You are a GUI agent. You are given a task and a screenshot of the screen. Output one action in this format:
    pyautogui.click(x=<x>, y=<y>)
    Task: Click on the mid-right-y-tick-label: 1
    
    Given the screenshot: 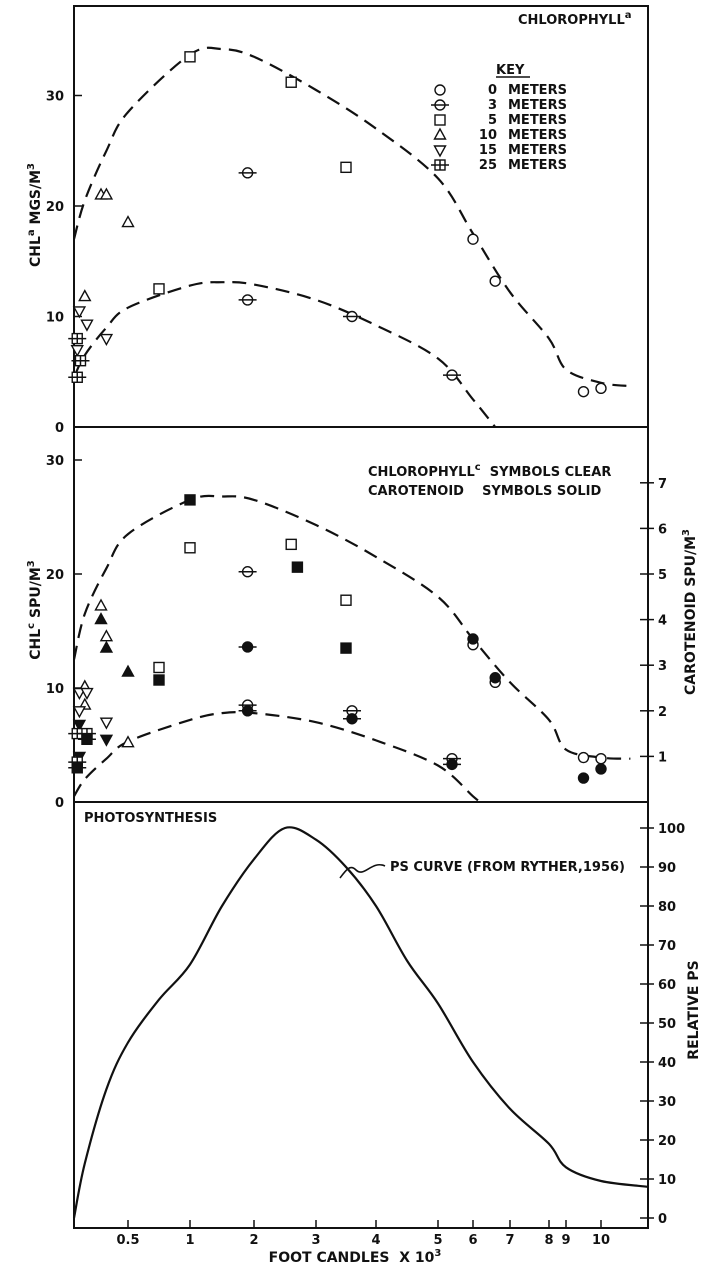 What is the action you would take?
    pyautogui.click(x=662, y=757)
    